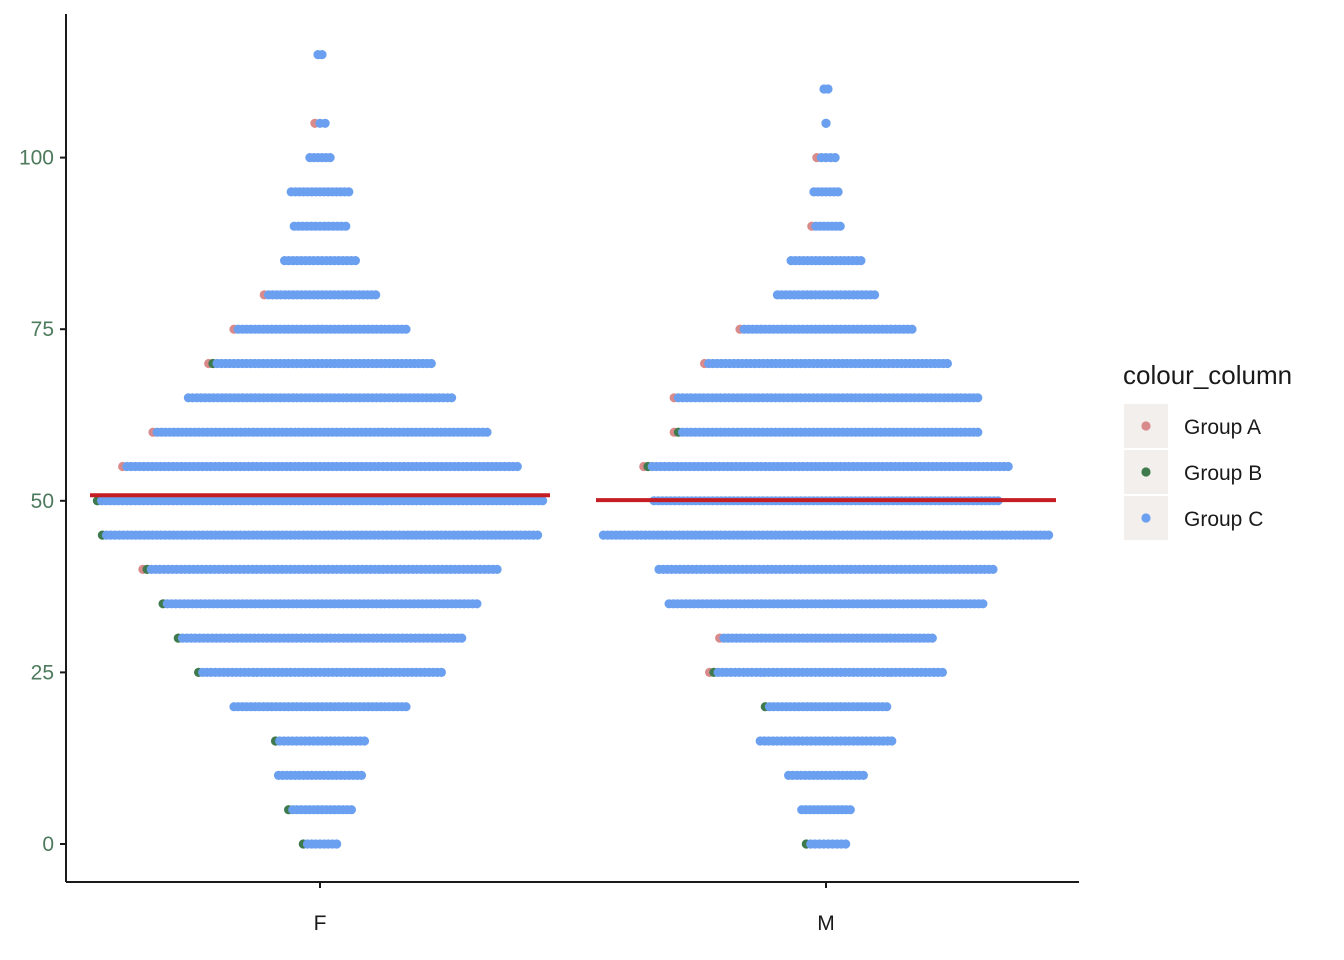  Describe the element at coordinates (826, 923) in the screenshot. I see `x-tick-label: M` at that location.